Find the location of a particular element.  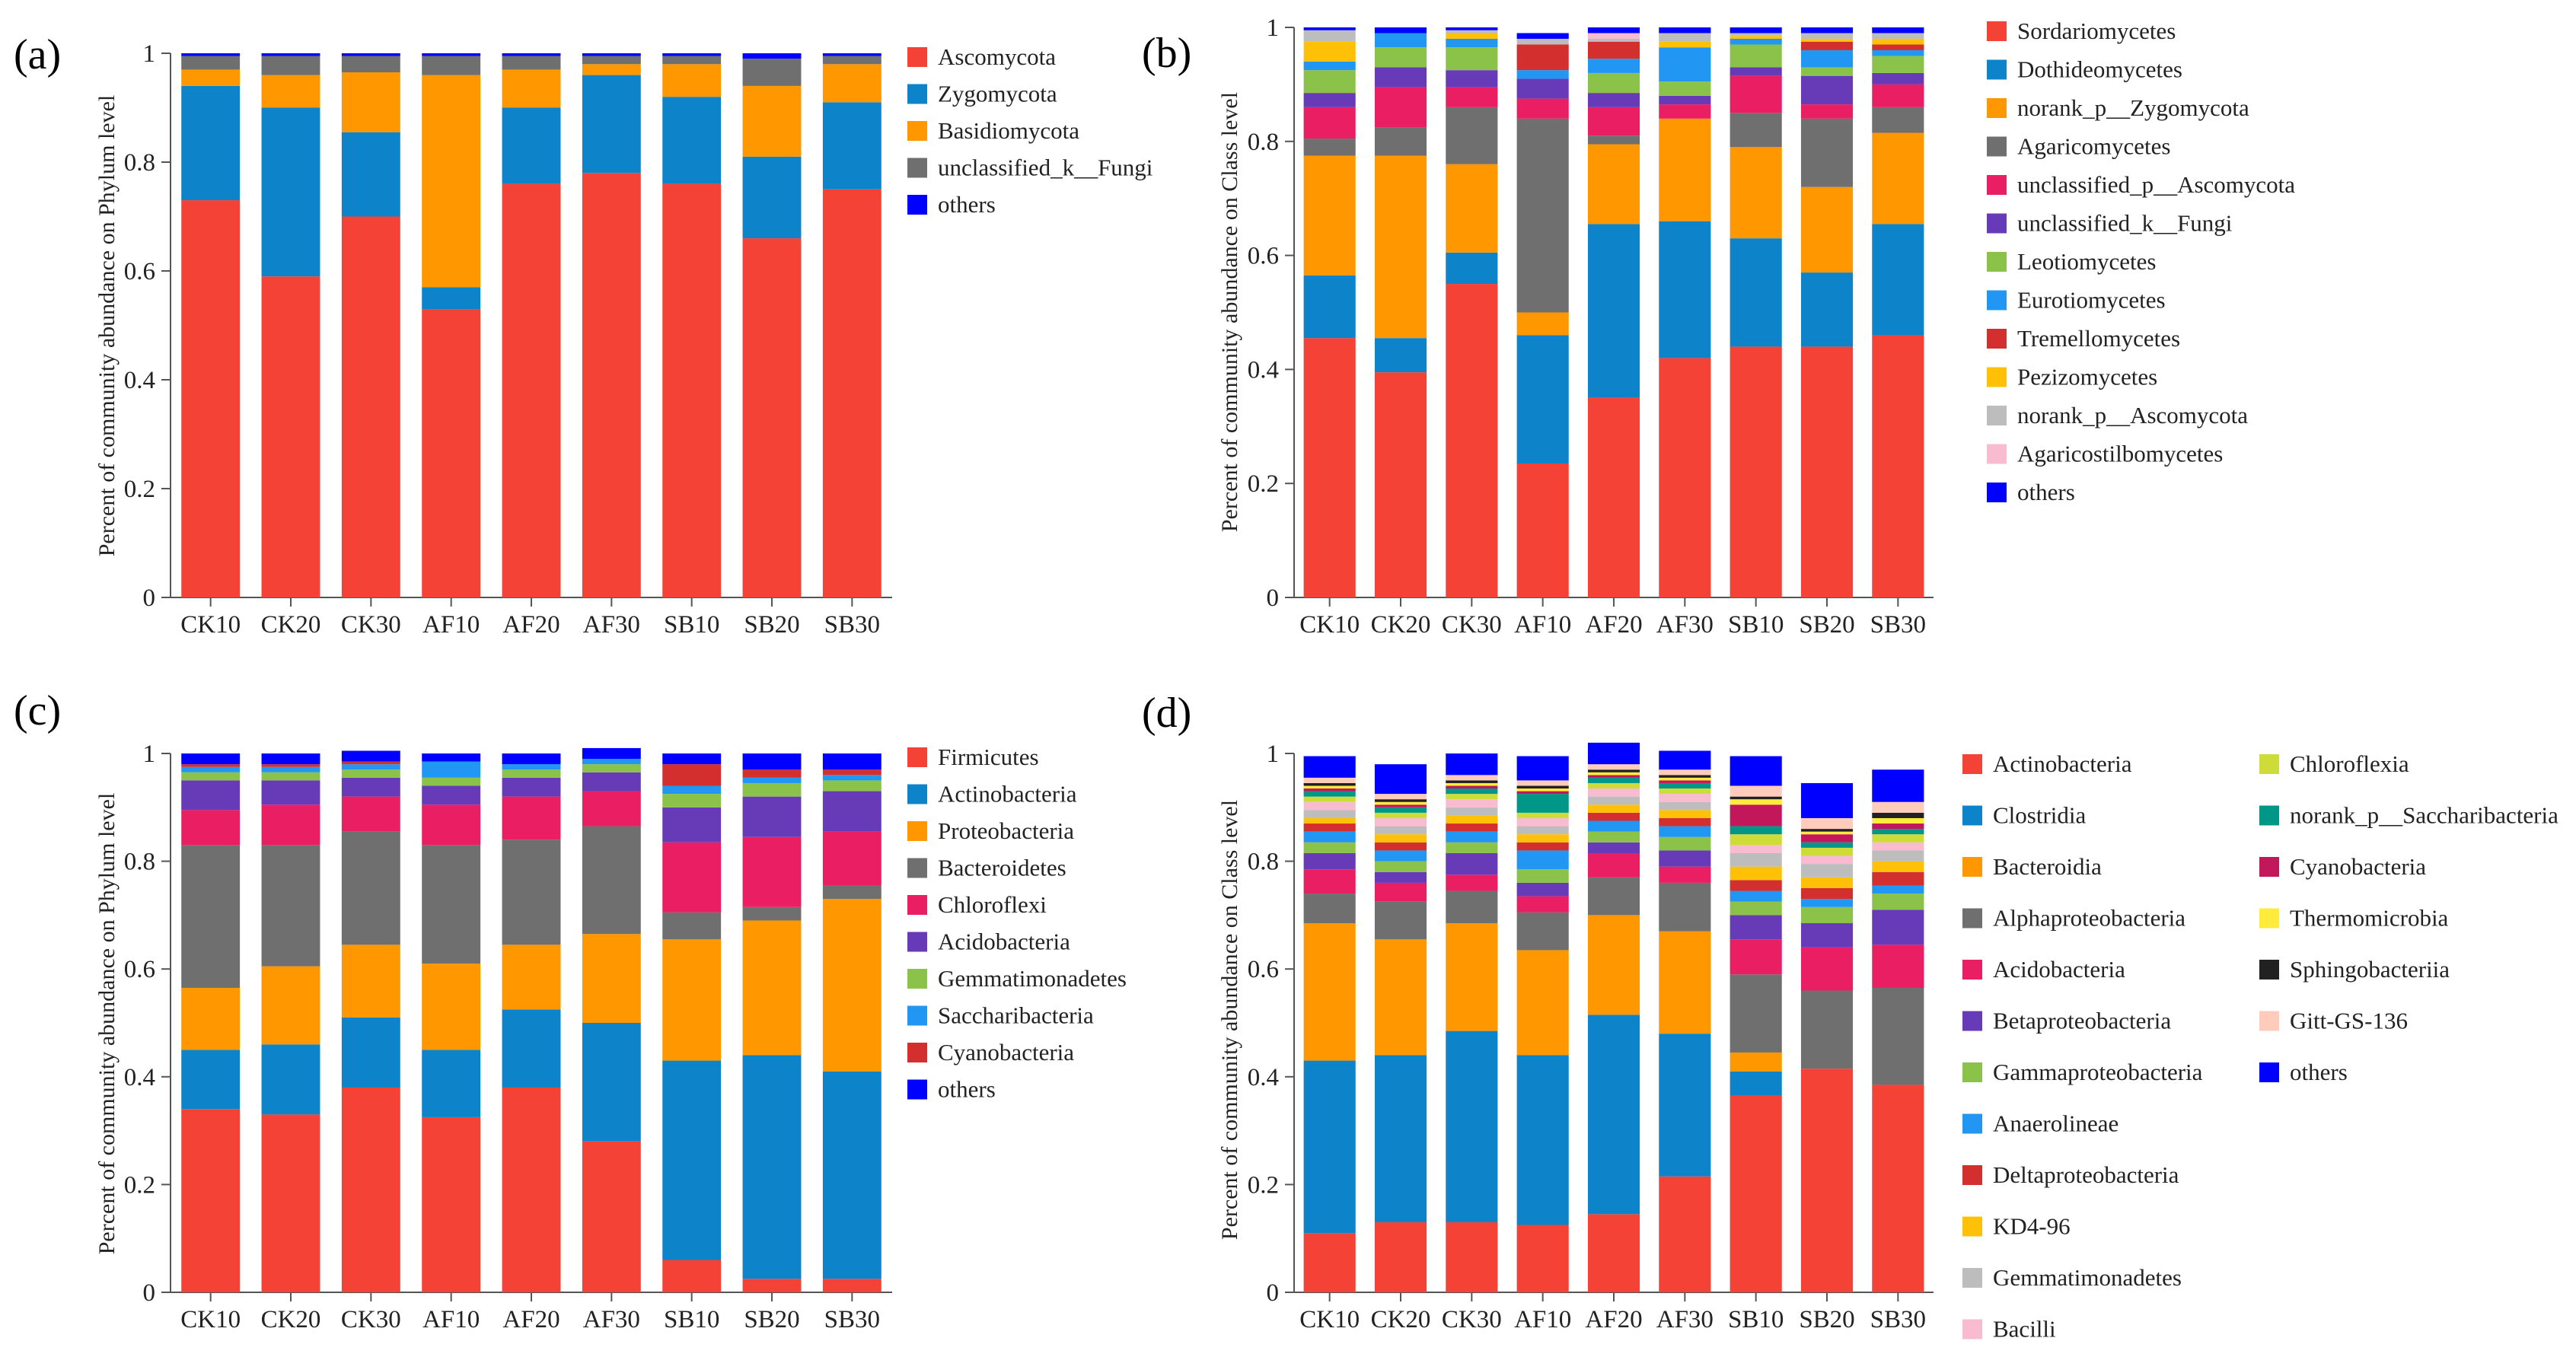

bar-segment-basidiomycota-ck30 is located at coordinates (370, 102).